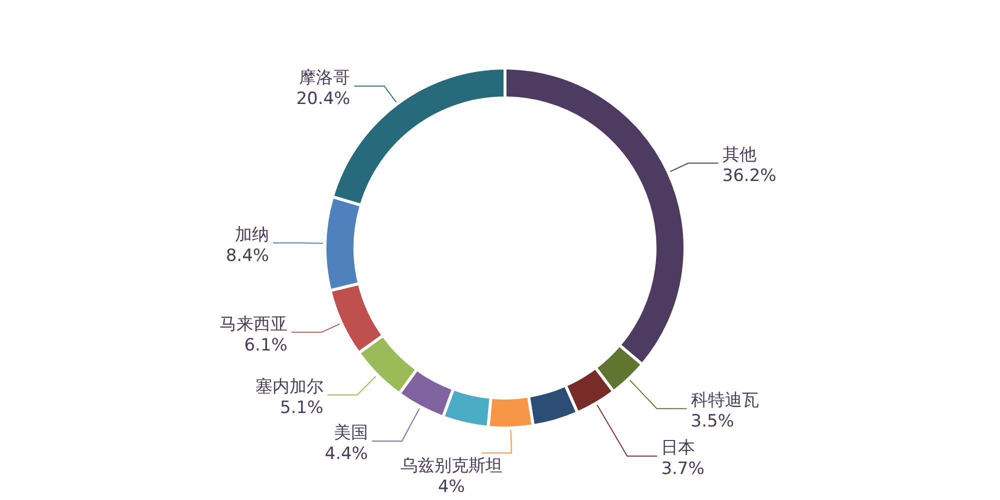 The height and width of the screenshot is (500, 1000). I want to click on slice-label: 乌兹别克斯坦, so click(451, 466).